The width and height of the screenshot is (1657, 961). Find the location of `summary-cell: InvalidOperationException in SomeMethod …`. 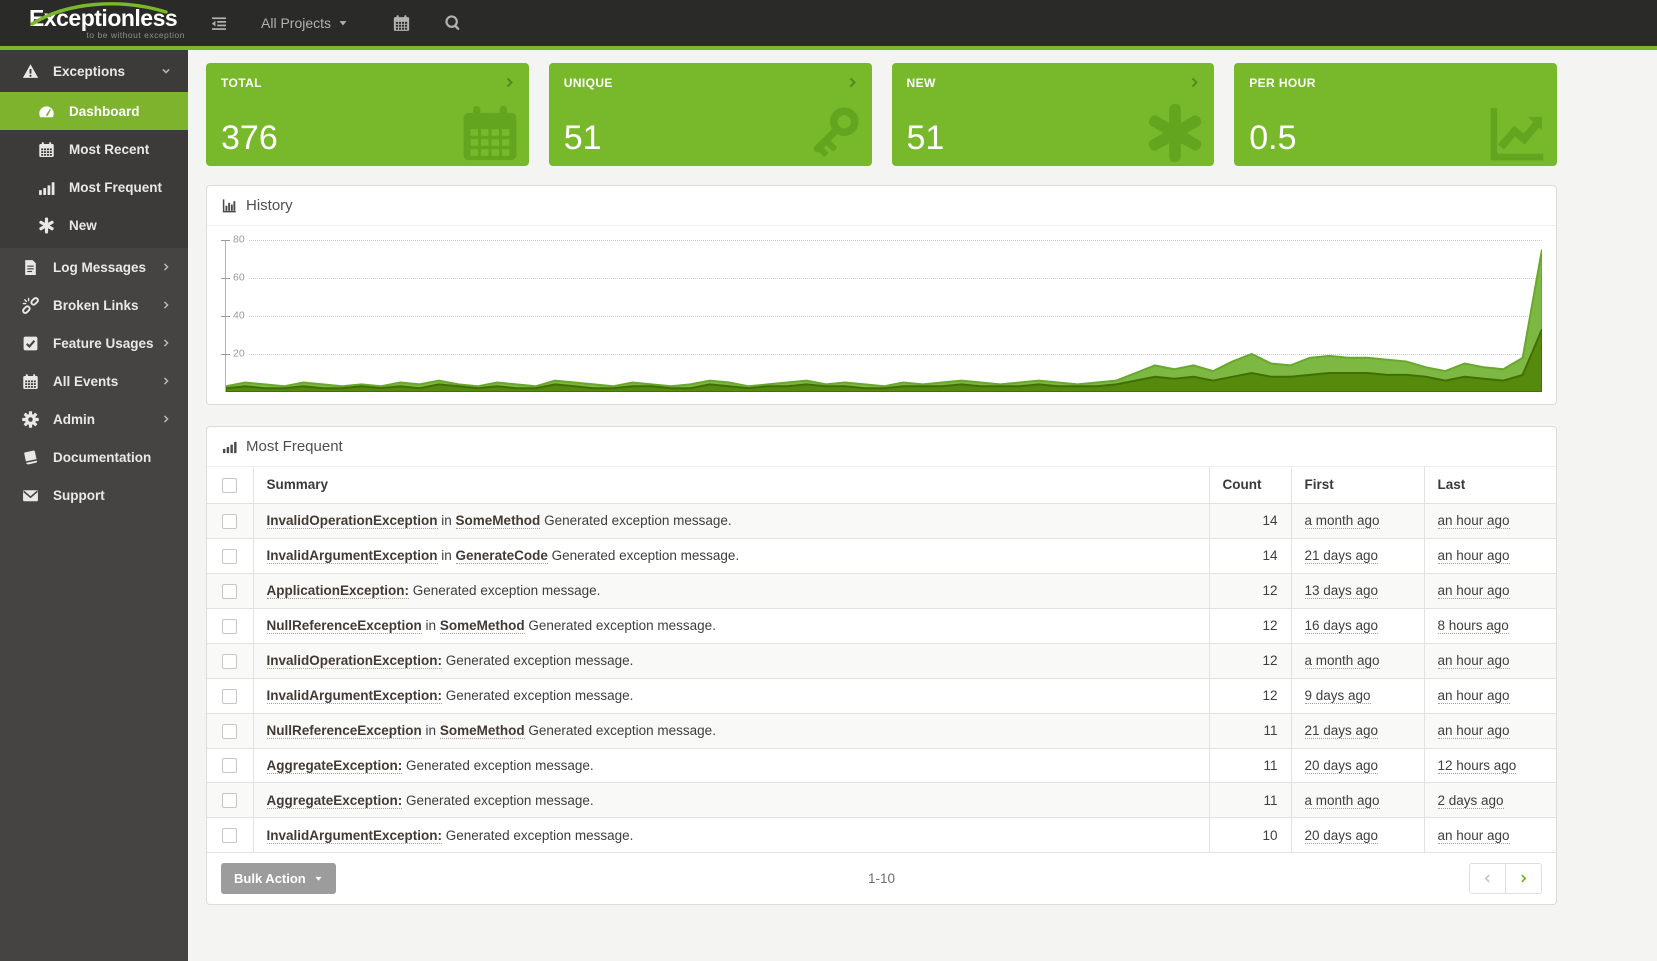

summary-cell: InvalidOperationException in SomeMethod … is located at coordinates (731, 521).